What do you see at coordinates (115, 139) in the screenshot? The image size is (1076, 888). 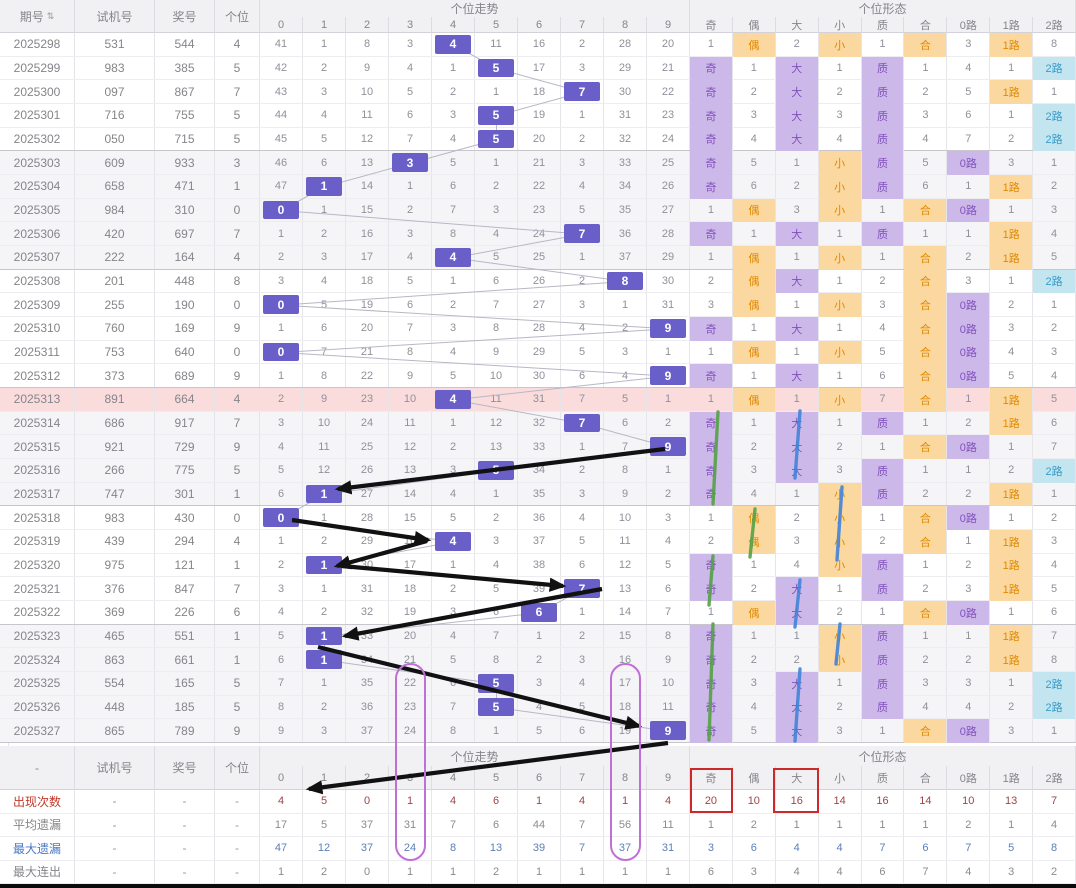 I see `test-number-cell: 050` at bounding box center [115, 139].